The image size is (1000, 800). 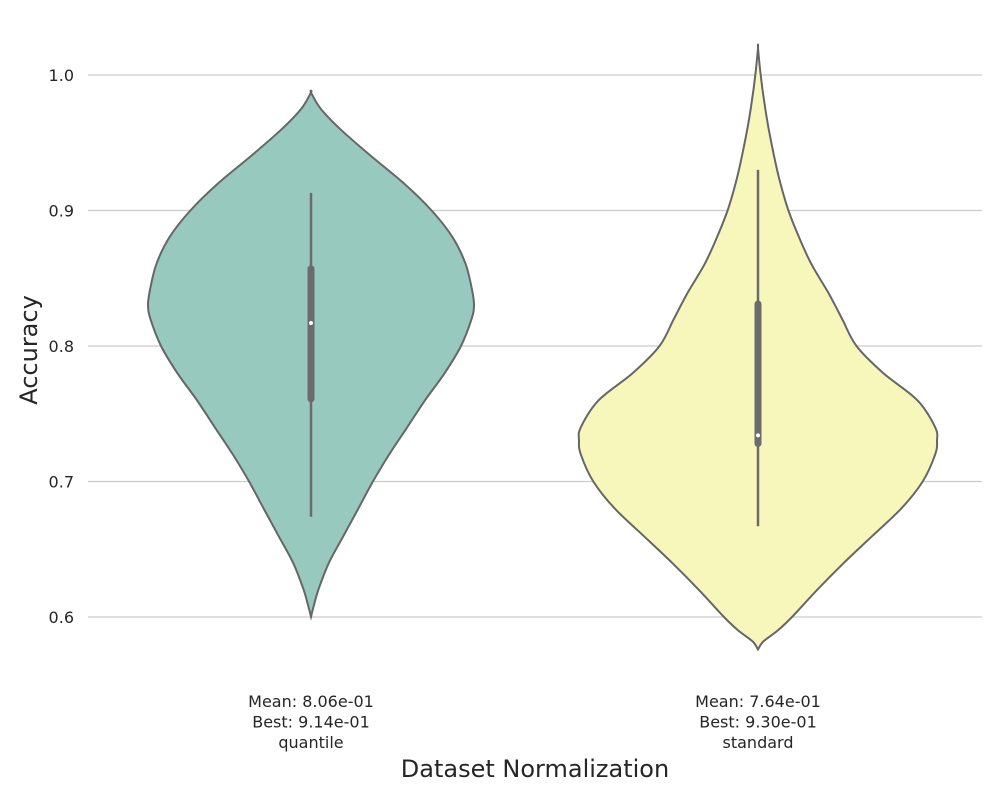 What do you see at coordinates (311, 701) in the screenshot?
I see `category-label-quantile: Mean: 8.06e-01` at bounding box center [311, 701].